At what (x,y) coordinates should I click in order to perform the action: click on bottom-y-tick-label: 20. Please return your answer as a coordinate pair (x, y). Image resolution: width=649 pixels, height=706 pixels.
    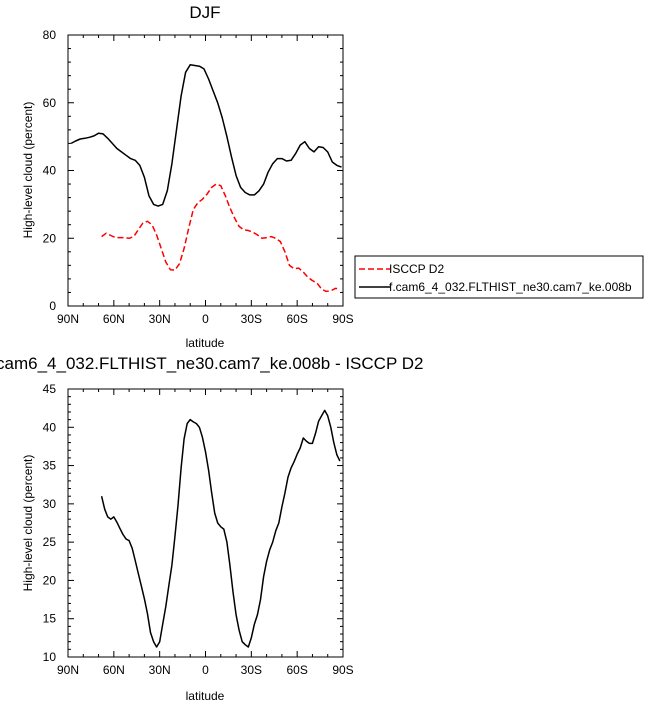
    Looking at the image, I should click on (50, 580).